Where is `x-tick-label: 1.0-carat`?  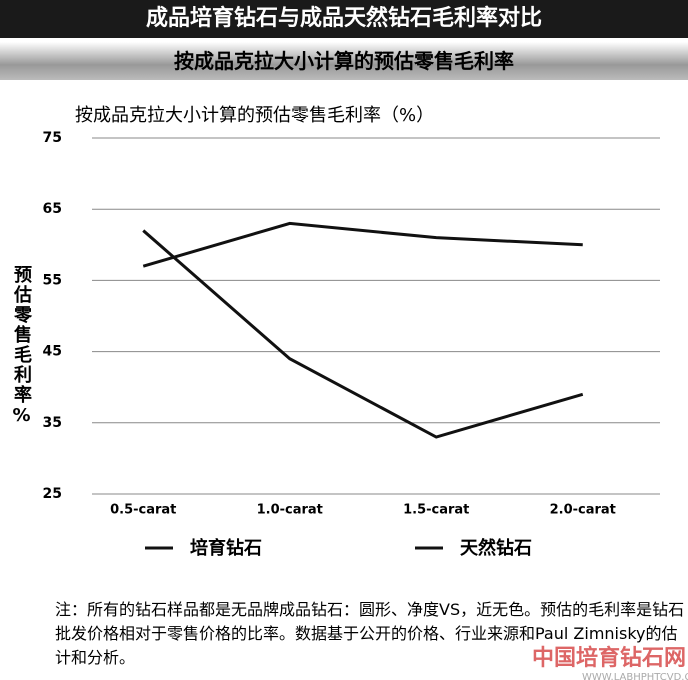
x-tick-label: 1.0-carat is located at coordinates (290, 510).